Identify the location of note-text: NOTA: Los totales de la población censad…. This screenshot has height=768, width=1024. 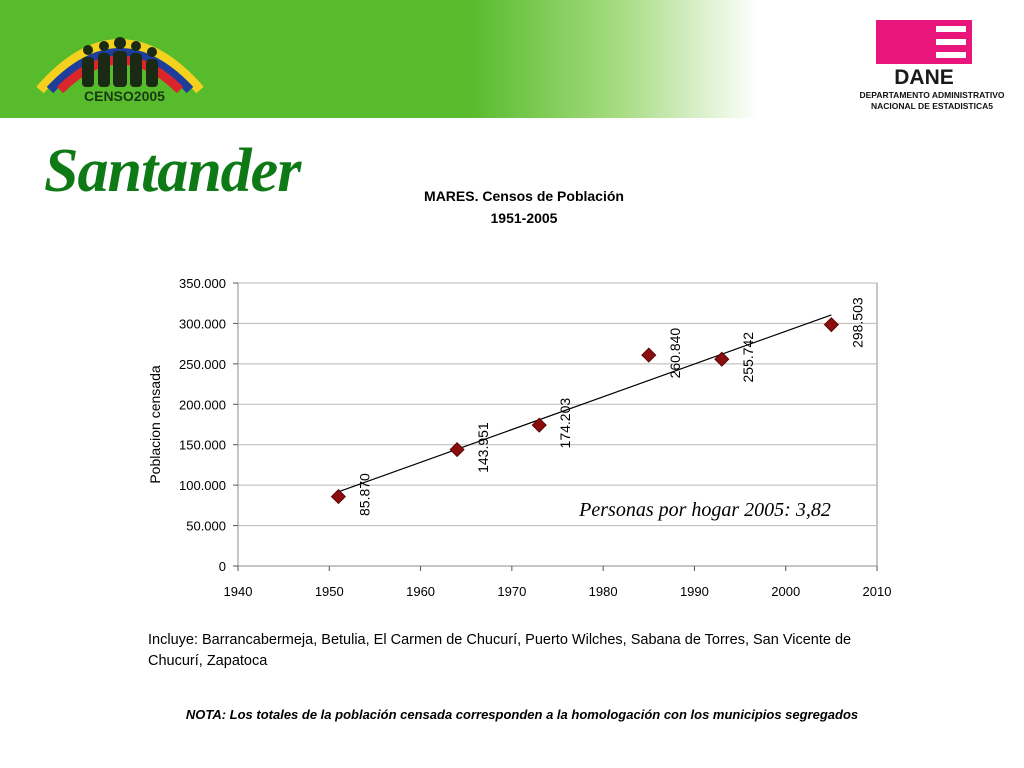
(522, 714).